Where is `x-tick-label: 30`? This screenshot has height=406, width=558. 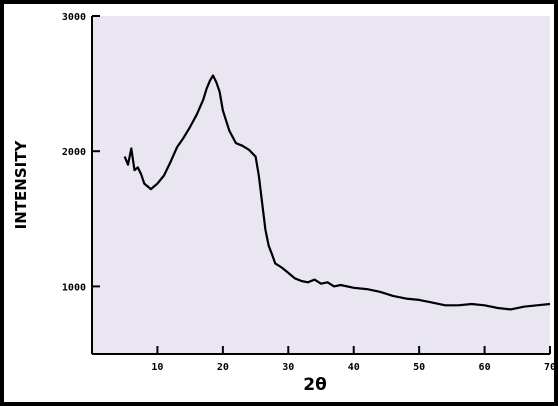 x-tick-label: 30 is located at coordinates (288, 367).